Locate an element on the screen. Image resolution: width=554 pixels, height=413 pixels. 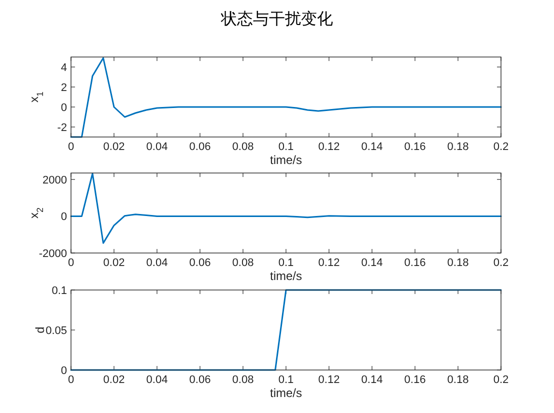
y-tick-label: 2000 is located at coordinates (54, 180).